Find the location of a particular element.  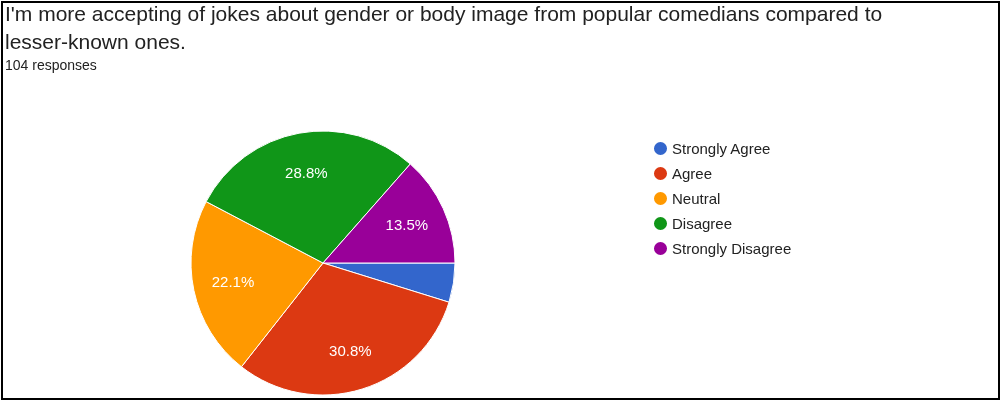

data-label: 28.8% is located at coordinates (306, 172).